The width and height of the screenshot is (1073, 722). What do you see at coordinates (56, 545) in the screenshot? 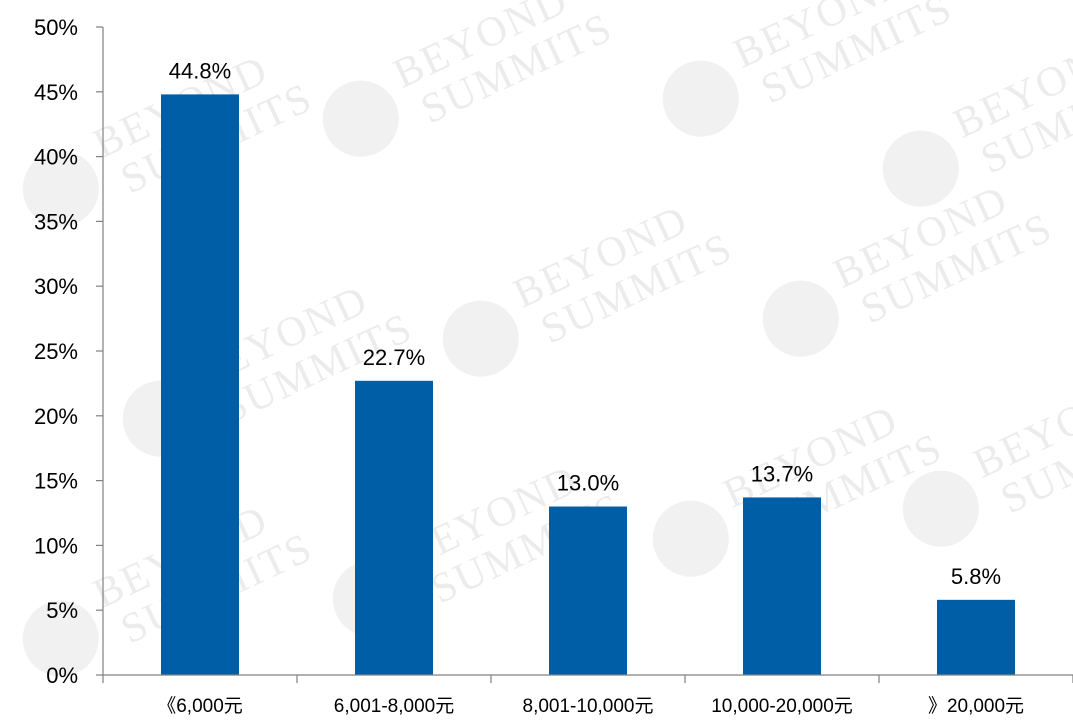
I see `y-tick-label: 10%` at bounding box center [56, 545].